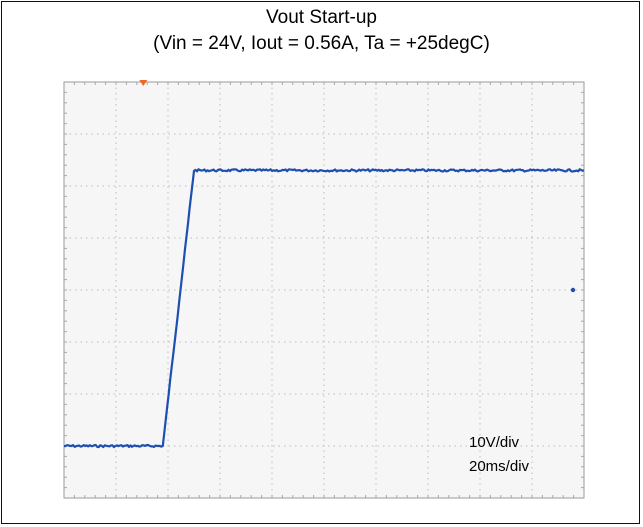 Image resolution: width=643 pixels, height=527 pixels. What do you see at coordinates (494, 442) in the screenshot?
I see `volts-per-div-label: 10V/div` at bounding box center [494, 442].